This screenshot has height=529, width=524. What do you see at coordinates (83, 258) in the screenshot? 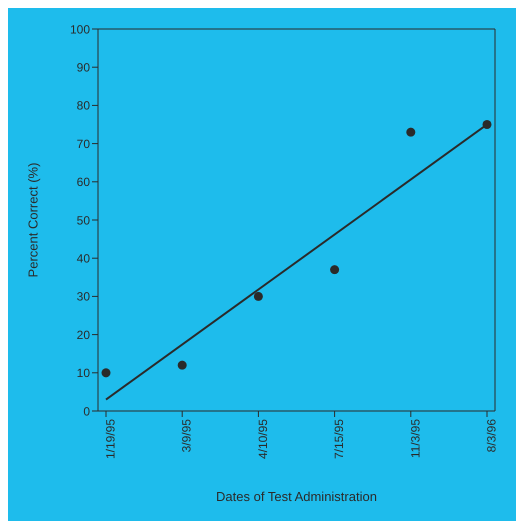
I see `y-tick-label: 40` at bounding box center [83, 258].